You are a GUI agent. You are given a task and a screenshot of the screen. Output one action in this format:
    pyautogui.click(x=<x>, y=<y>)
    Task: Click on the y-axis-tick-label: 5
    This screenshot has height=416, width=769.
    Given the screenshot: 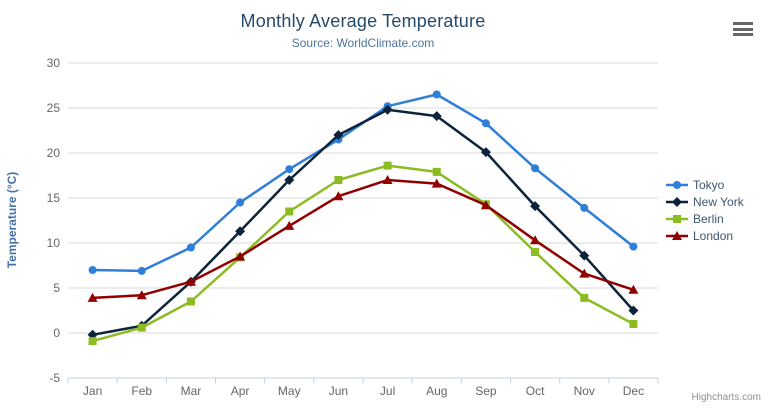 What is the action you would take?
    pyautogui.click(x=56, y=288)
    